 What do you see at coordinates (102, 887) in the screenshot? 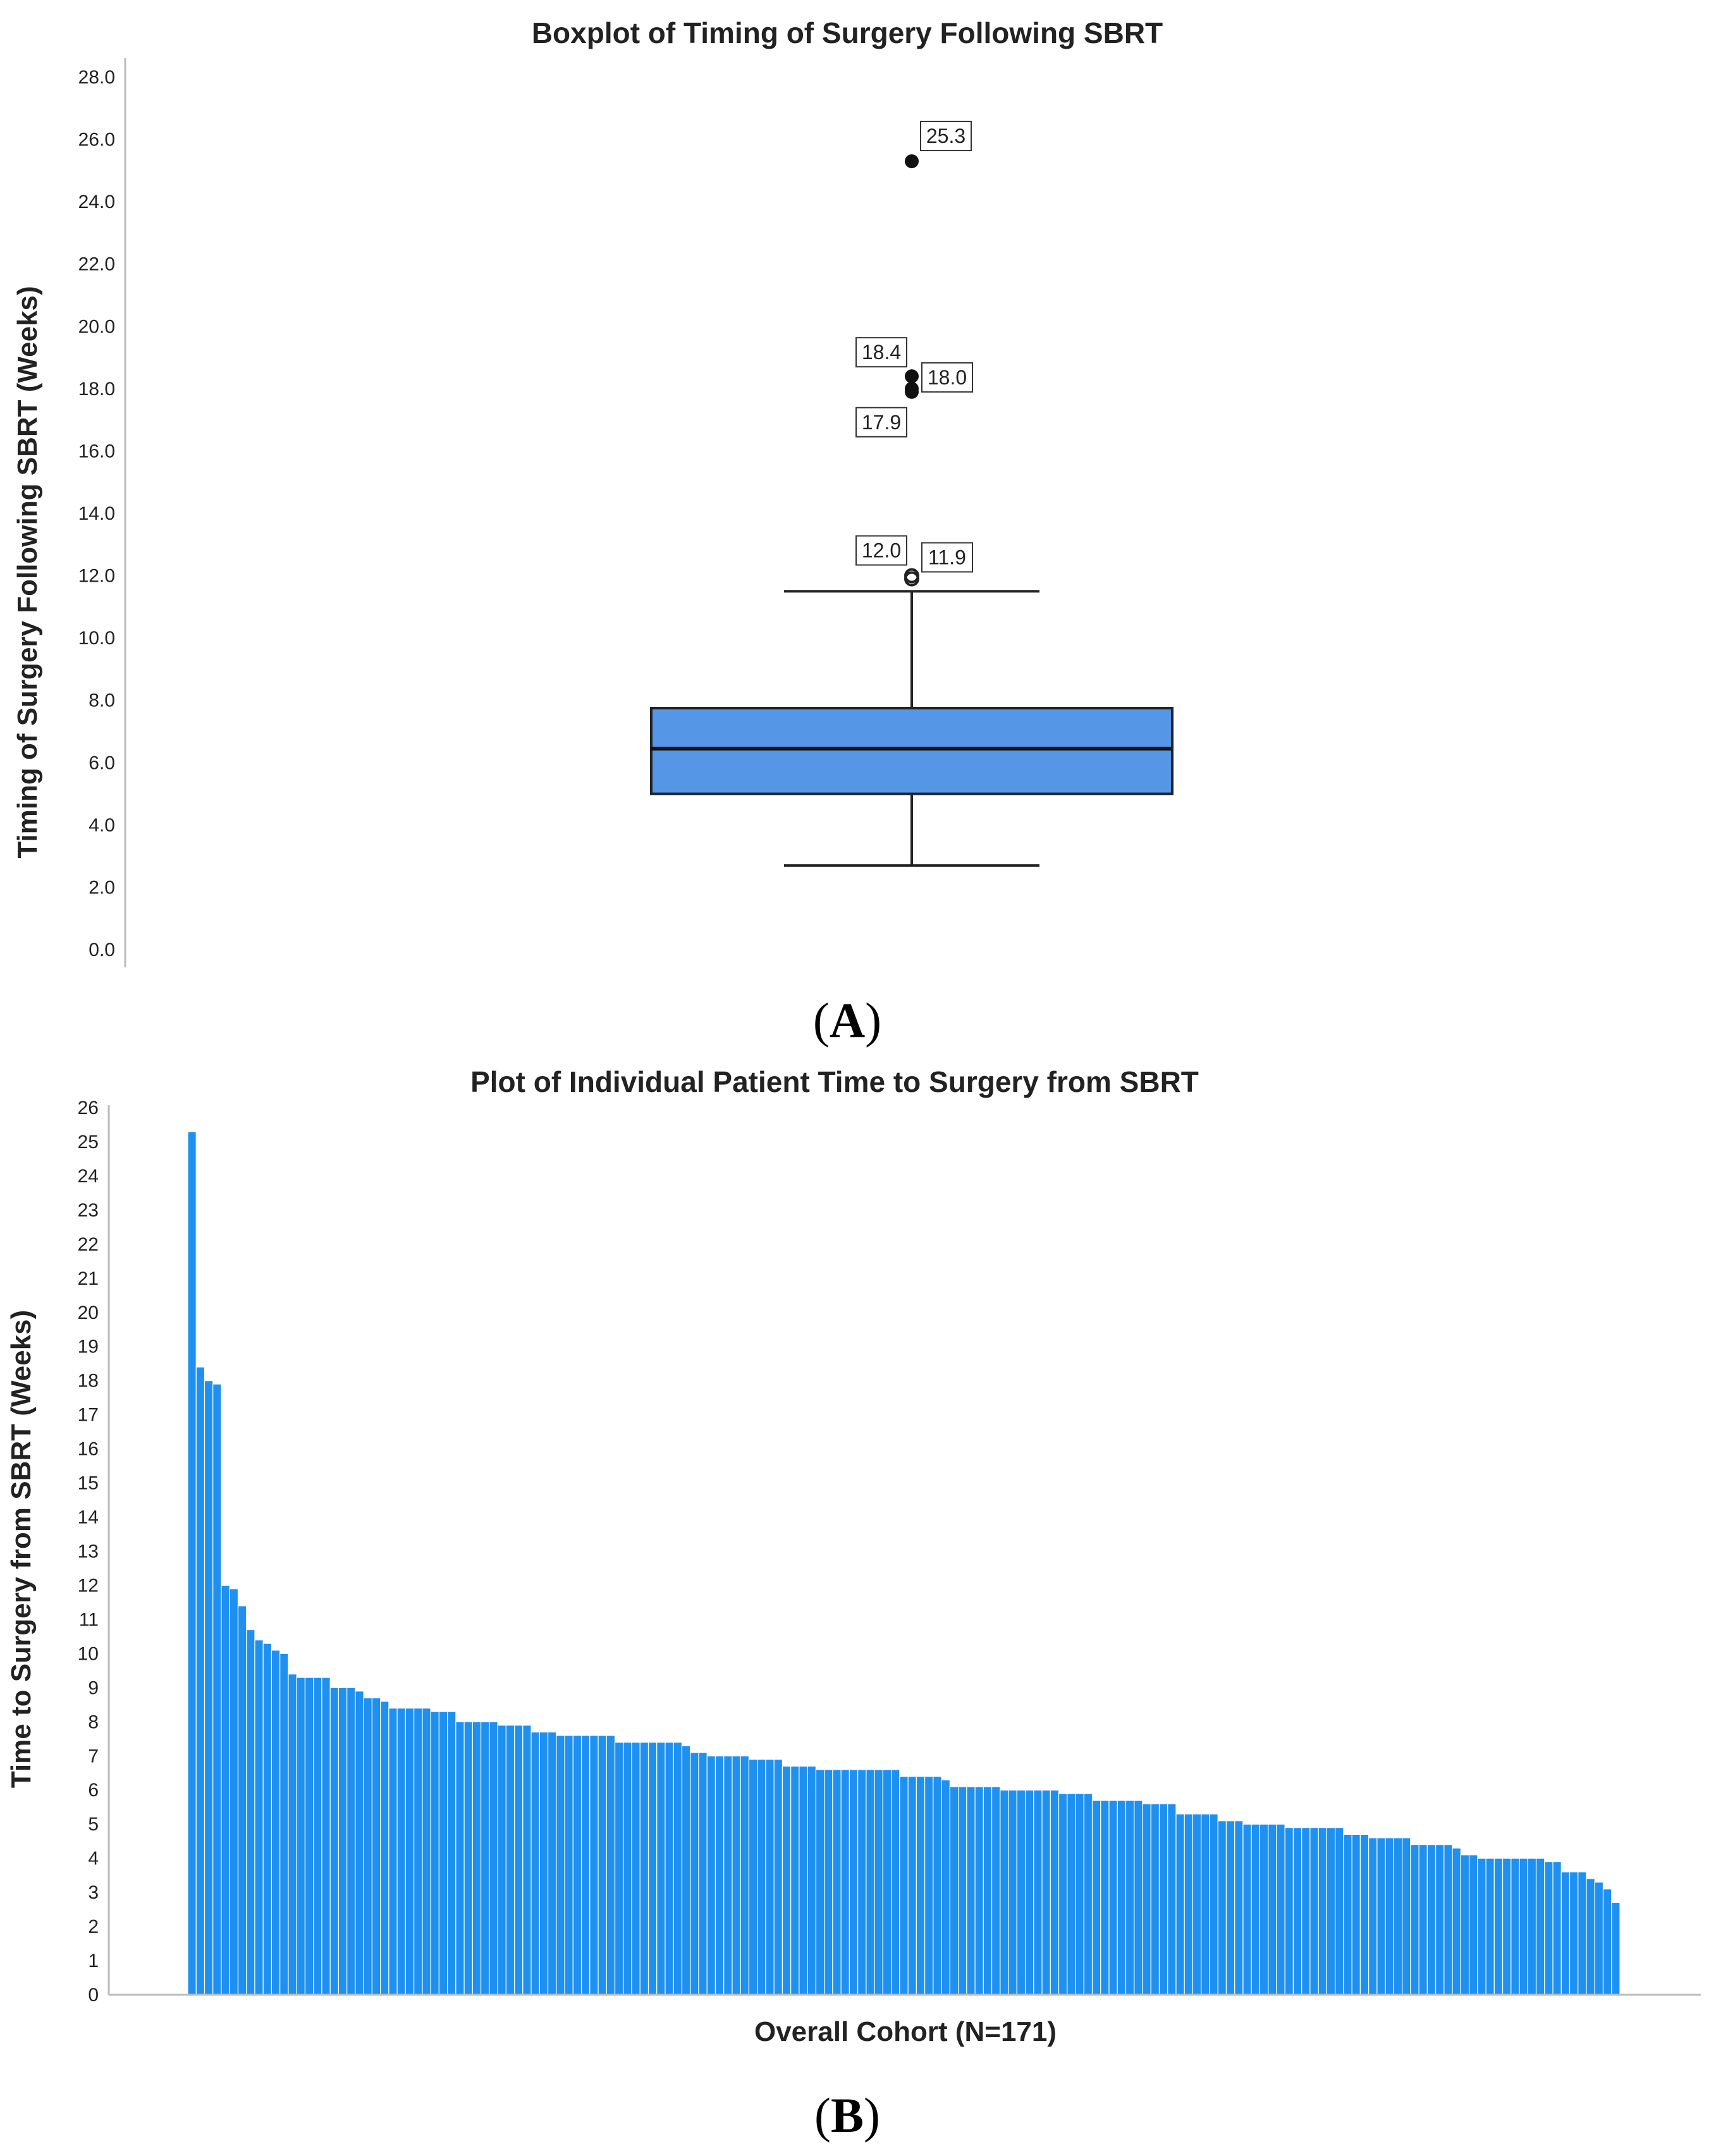
I see `y-tick-label: 2.0` at bounding box center [102, 887].